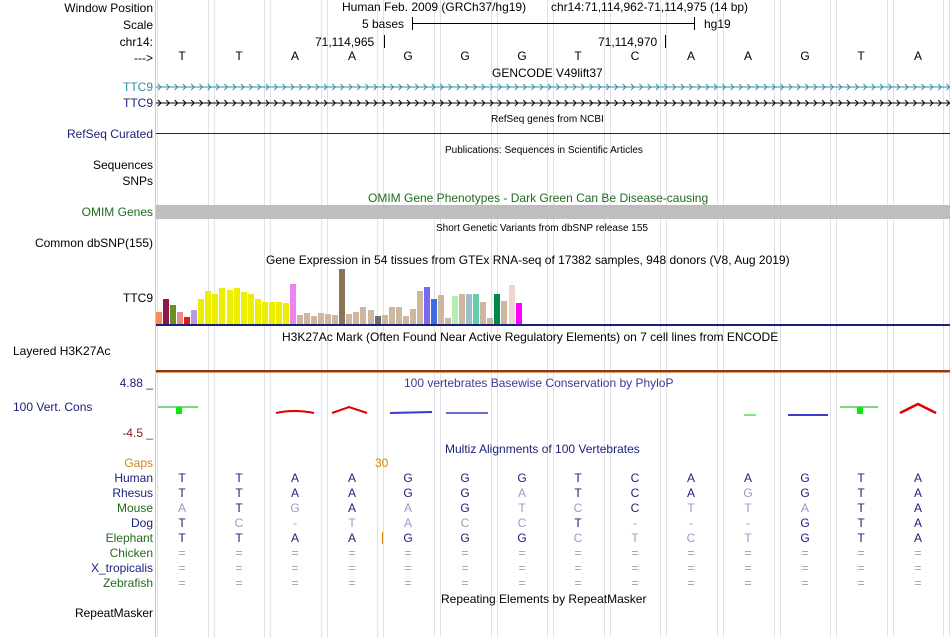  I want to click on species-x-tropicalis-label: X_tropicalis, so click(121, 568).